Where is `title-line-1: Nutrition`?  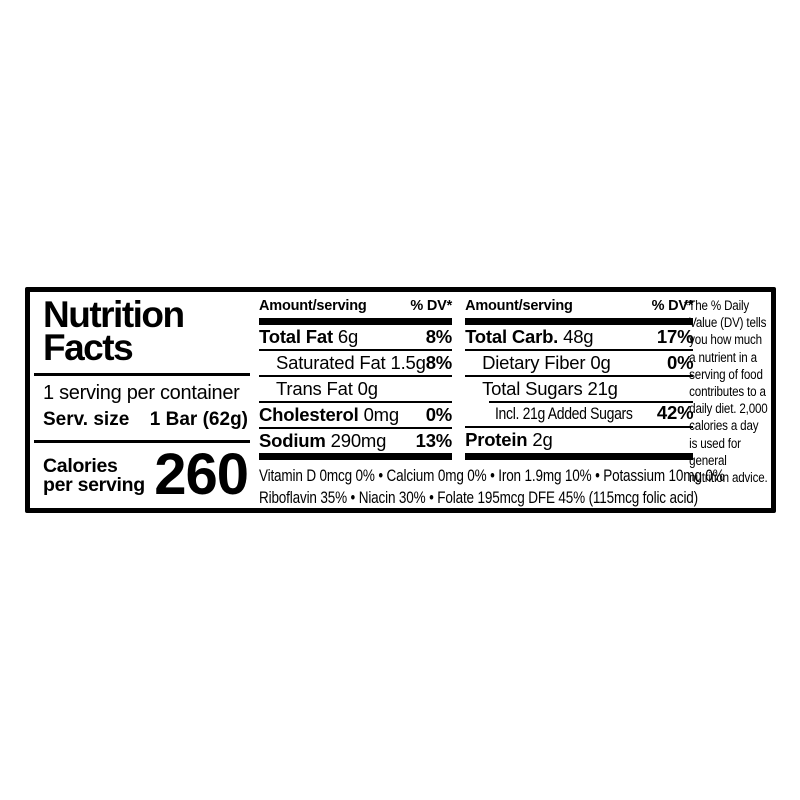
title-line-1: Nutrition is located at coordinates (114, 314).